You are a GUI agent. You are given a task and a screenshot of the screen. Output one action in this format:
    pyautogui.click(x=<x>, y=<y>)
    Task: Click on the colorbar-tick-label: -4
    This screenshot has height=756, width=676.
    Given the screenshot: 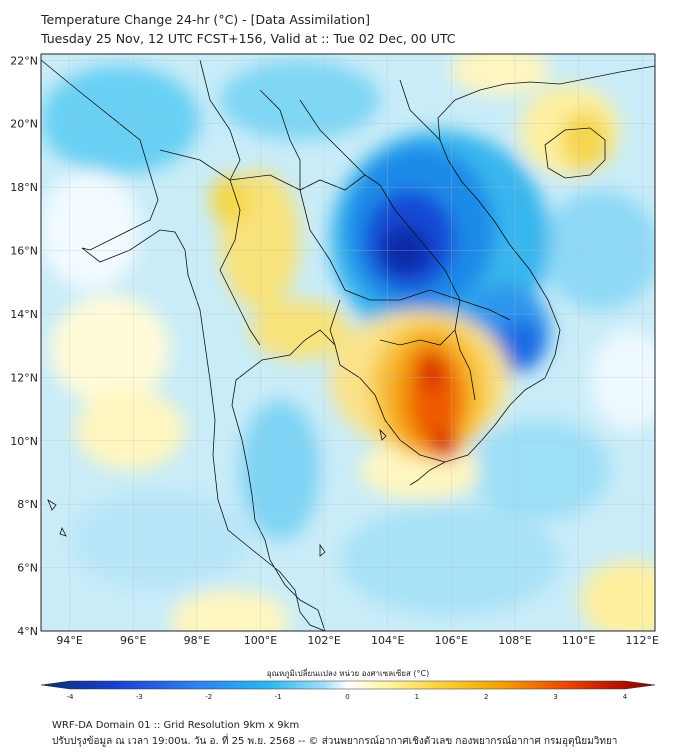 What is the action you would take?
    pyautogui.click(x=71, y=697)
    